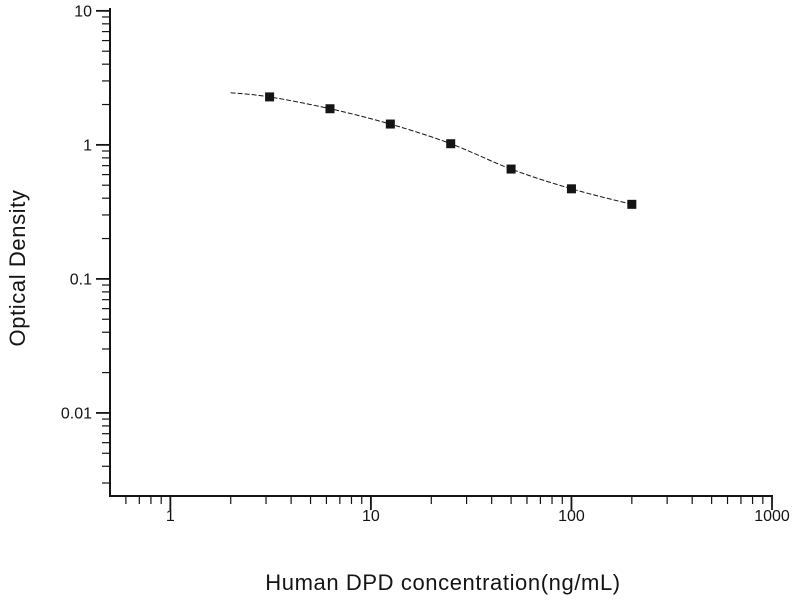 Image resolution: width=800 pixels, height=600 pixels. Describe the element at coordinates (83, 11) in the screenshot. I see `y-tick-label: 10` at that location.